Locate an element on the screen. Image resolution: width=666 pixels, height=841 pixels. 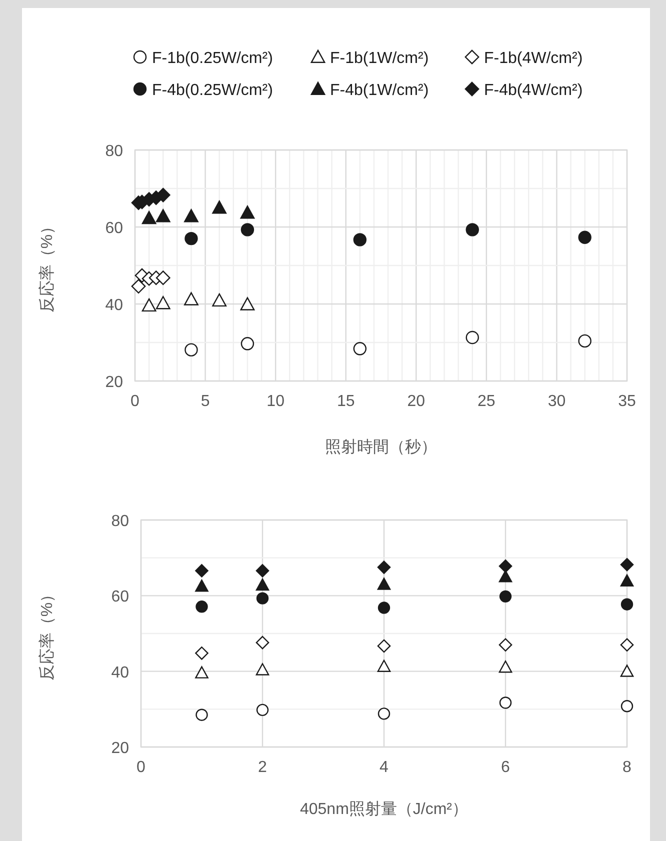
x-tick-label: 4 is located at coordinates (384, 767).